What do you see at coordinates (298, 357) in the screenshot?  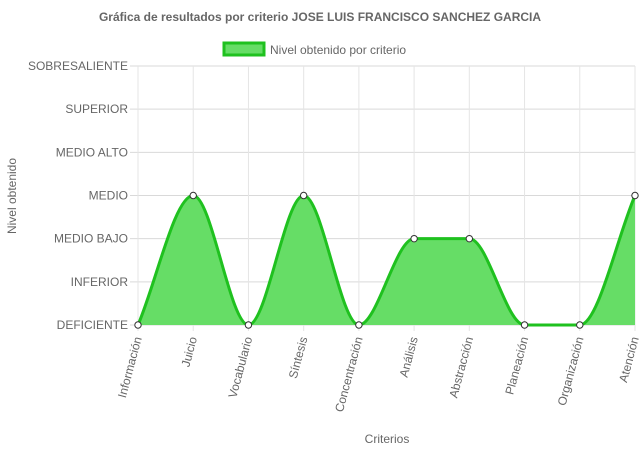 I see `x-tick-label: Síntesis` at bounding box center [298, 357].